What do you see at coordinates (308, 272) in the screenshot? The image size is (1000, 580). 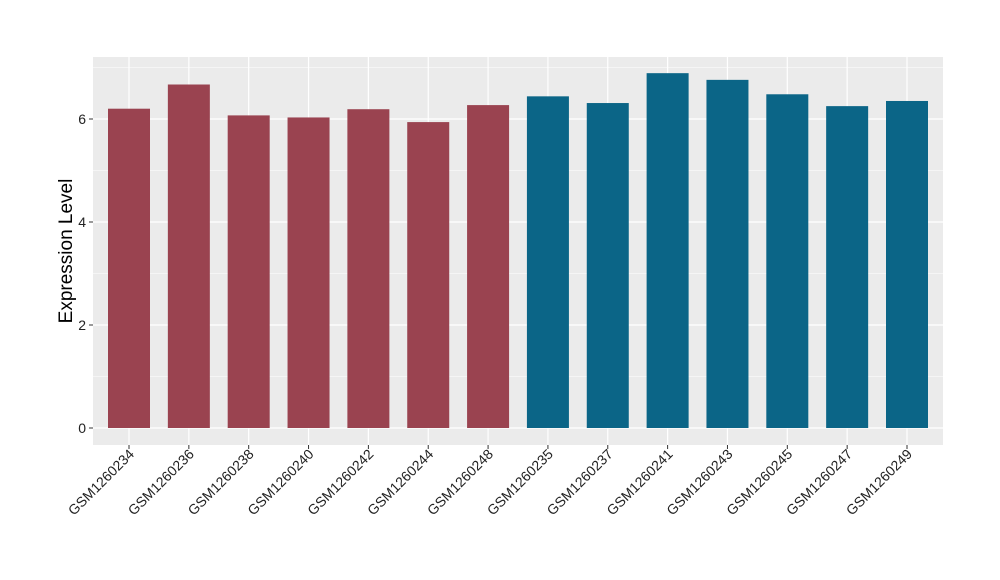 I see `bar-gsm1260240` at bounding box center [308, 272].